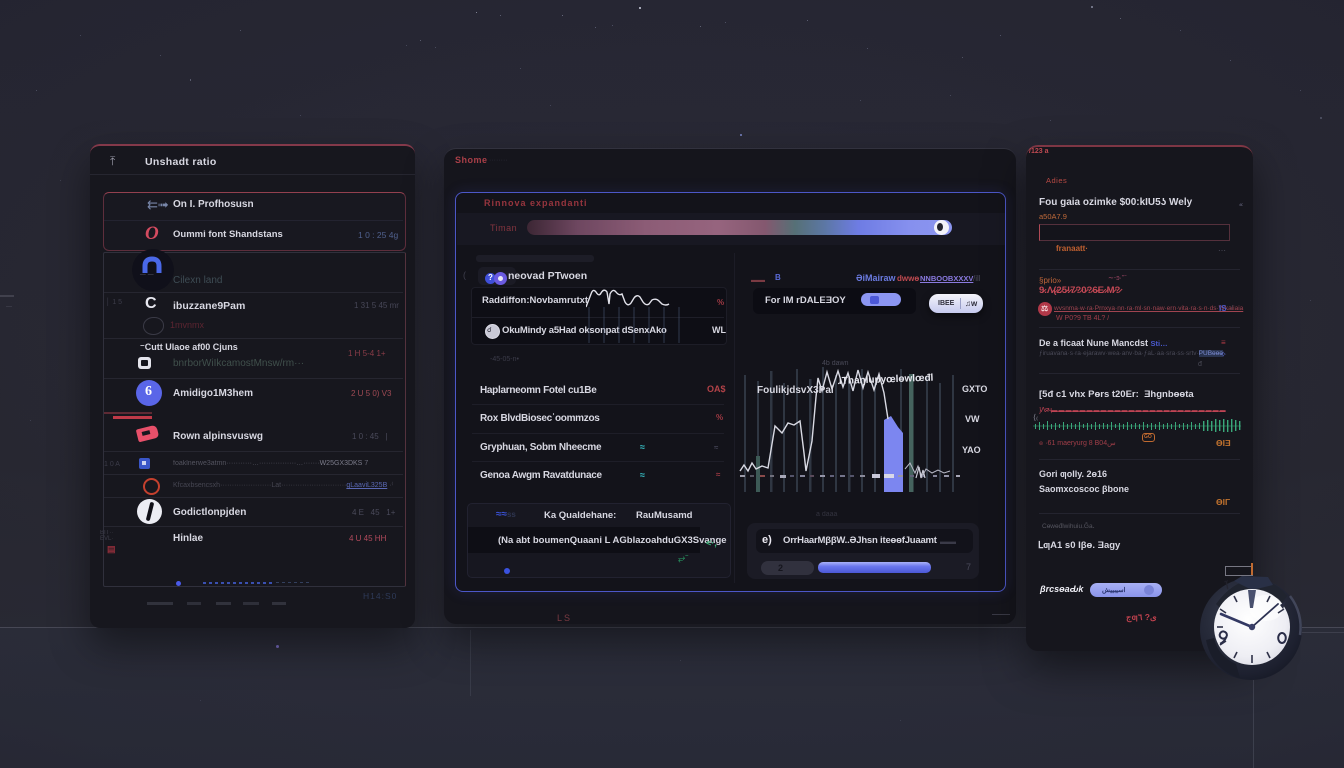  What do you see at coordinates (886, 380) in the screenshot?
I see `svg-text: ɹThaŋlupyœlөwlœđl` at bounding box center [886, 380].